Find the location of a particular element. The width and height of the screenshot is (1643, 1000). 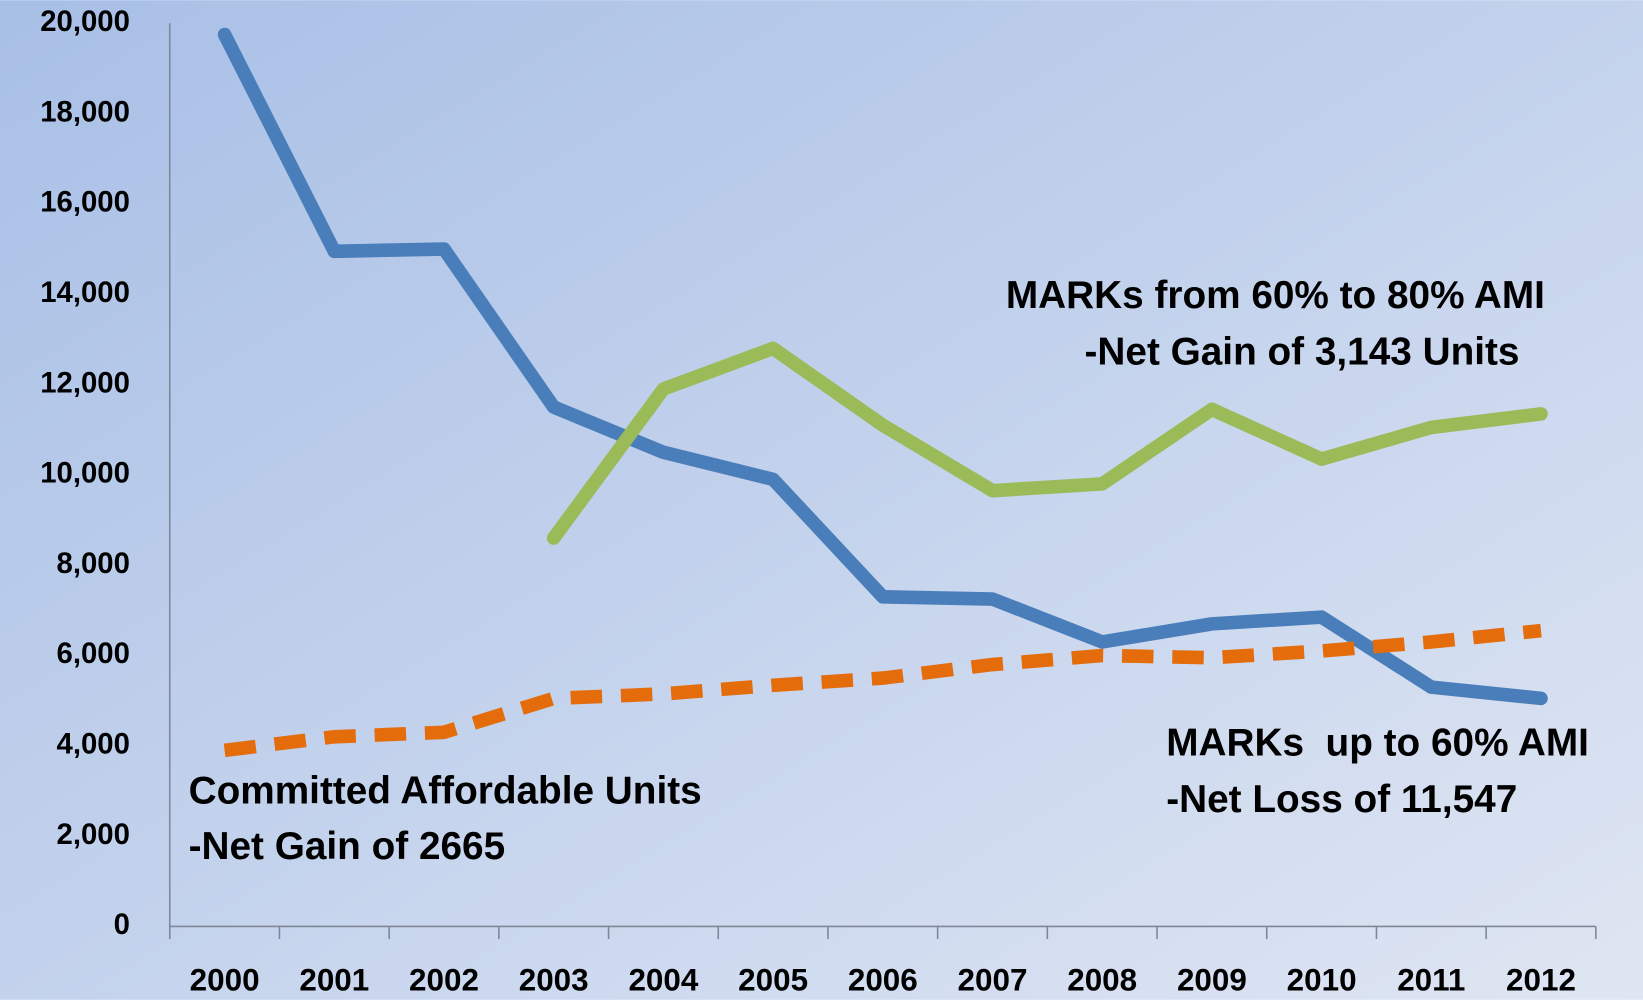

y-tick-label: 4,000 is located at coordinates (93, 744).